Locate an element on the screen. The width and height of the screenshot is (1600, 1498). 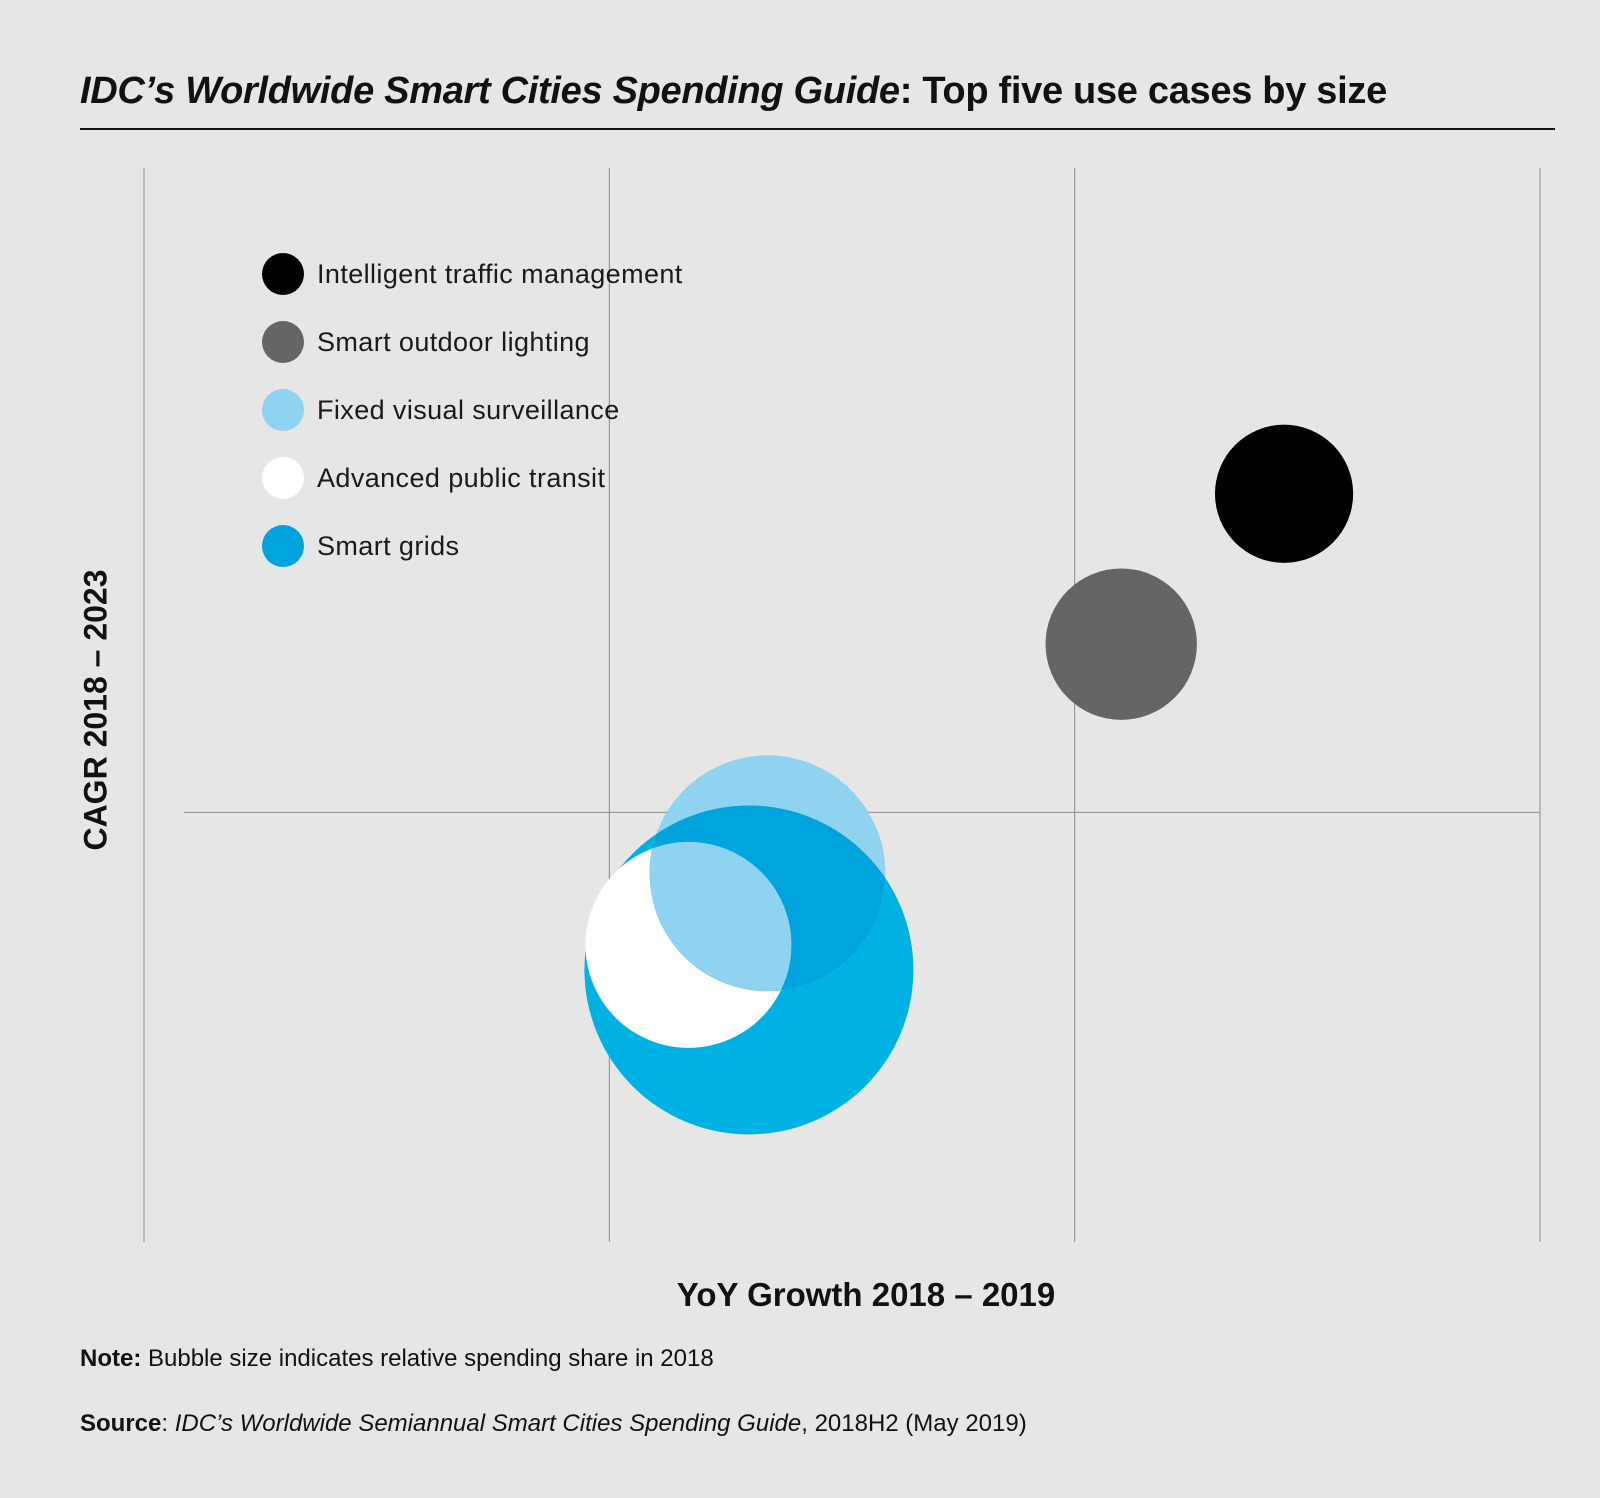
title-divider is located at coordinates (817, 129).